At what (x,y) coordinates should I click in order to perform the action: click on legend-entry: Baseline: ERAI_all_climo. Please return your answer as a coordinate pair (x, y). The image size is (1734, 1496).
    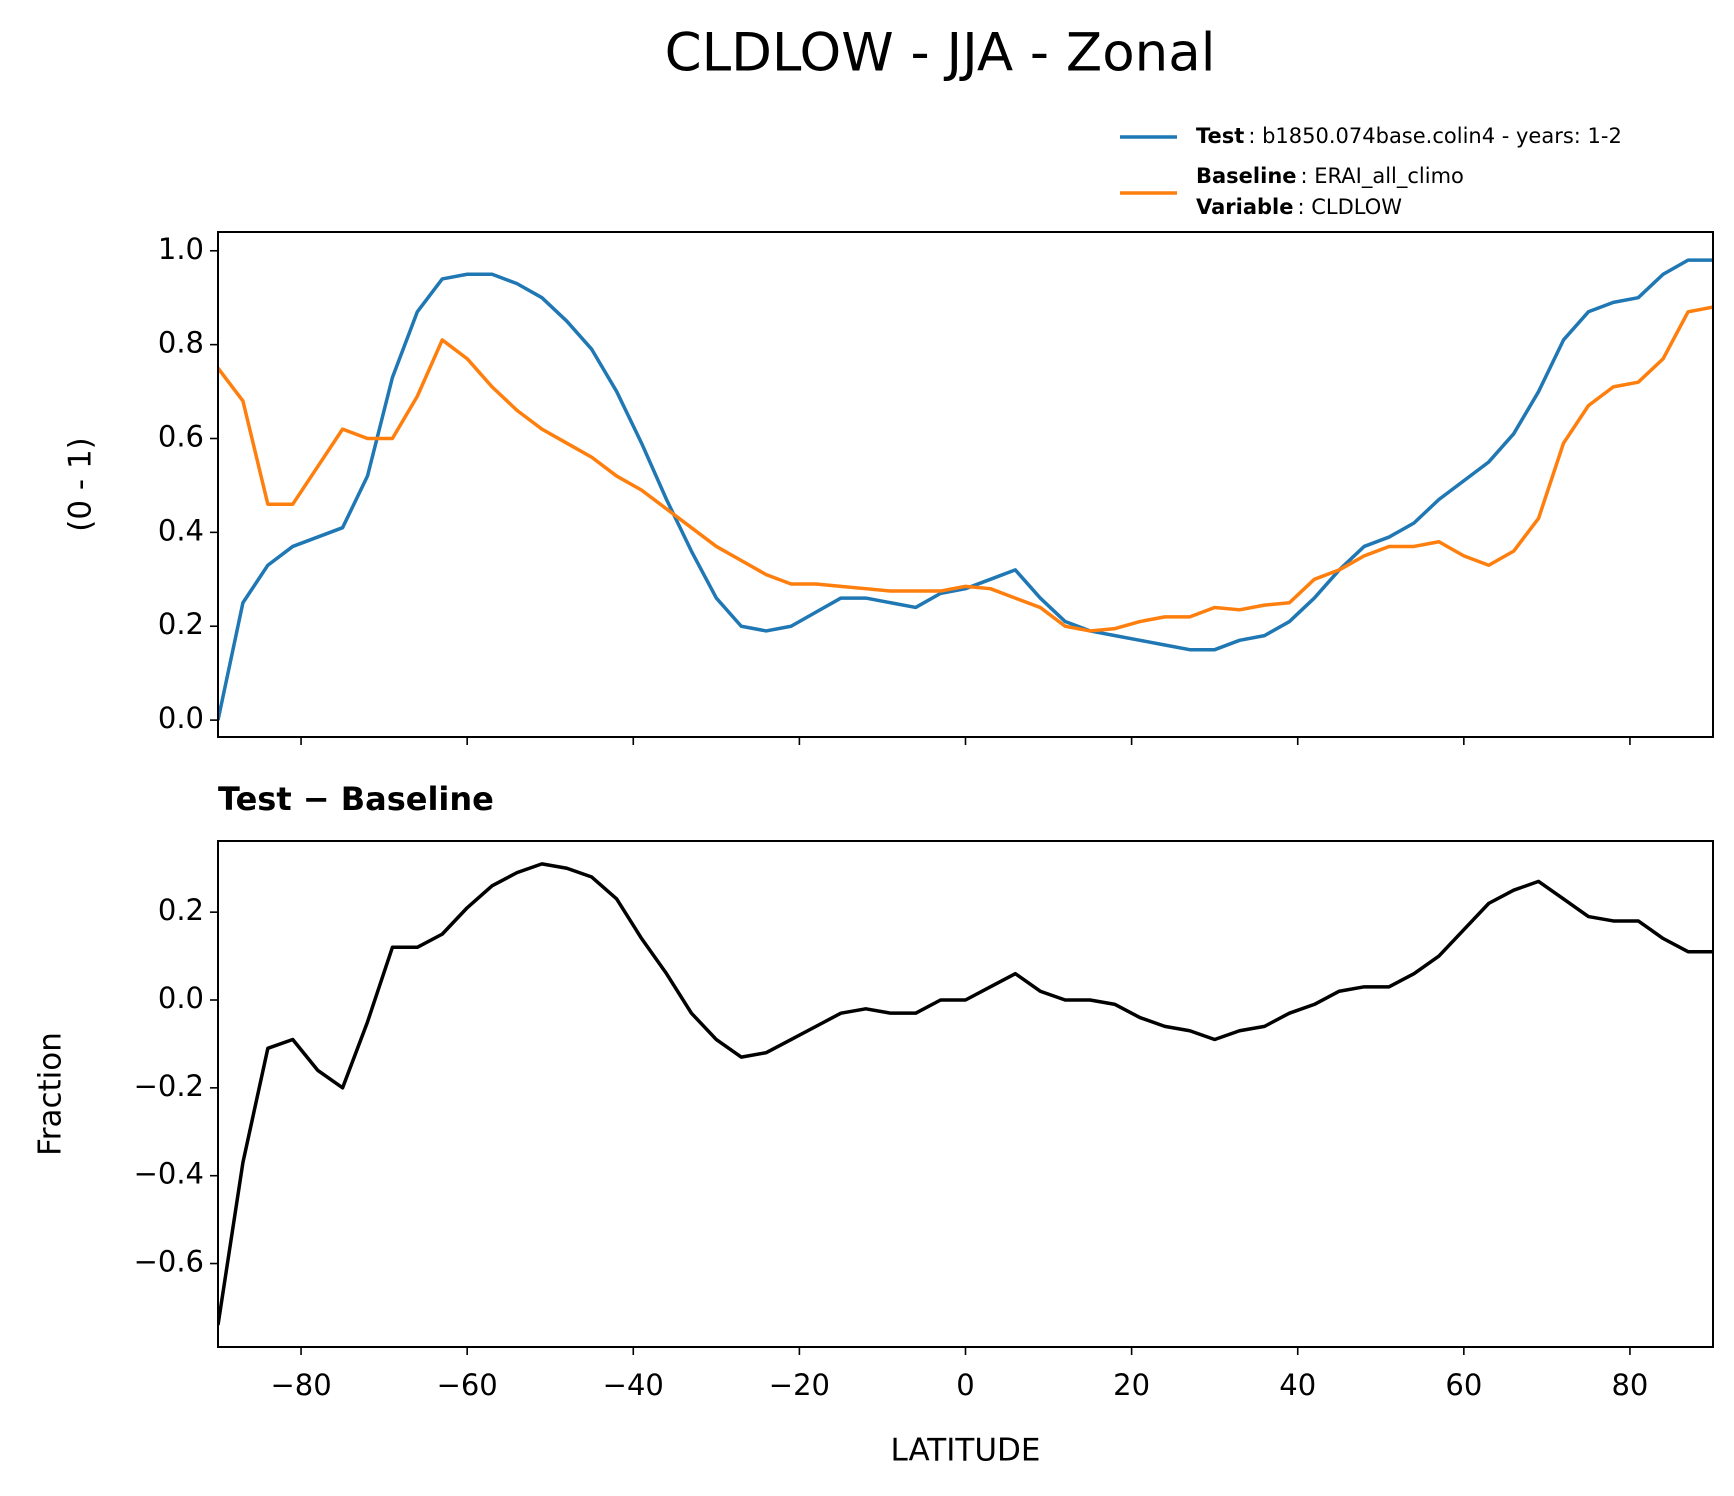
    Looking at the image, I should click on (1330, 176).